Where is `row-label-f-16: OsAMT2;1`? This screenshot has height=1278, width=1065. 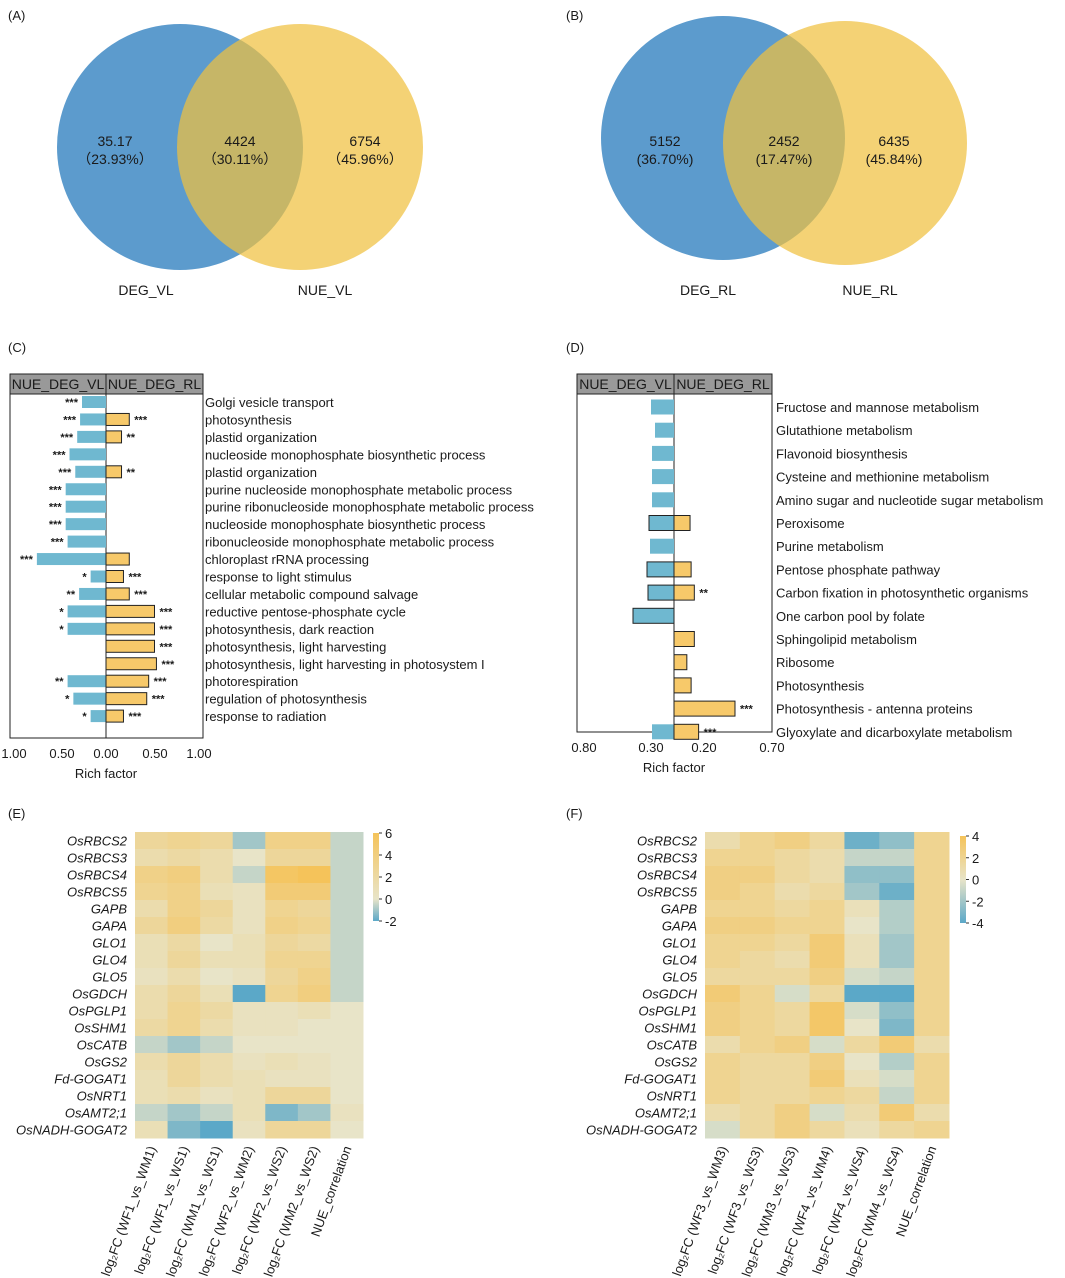 row-label-f-16: OsAMT2;1 is located at coordinates (666, 1113).